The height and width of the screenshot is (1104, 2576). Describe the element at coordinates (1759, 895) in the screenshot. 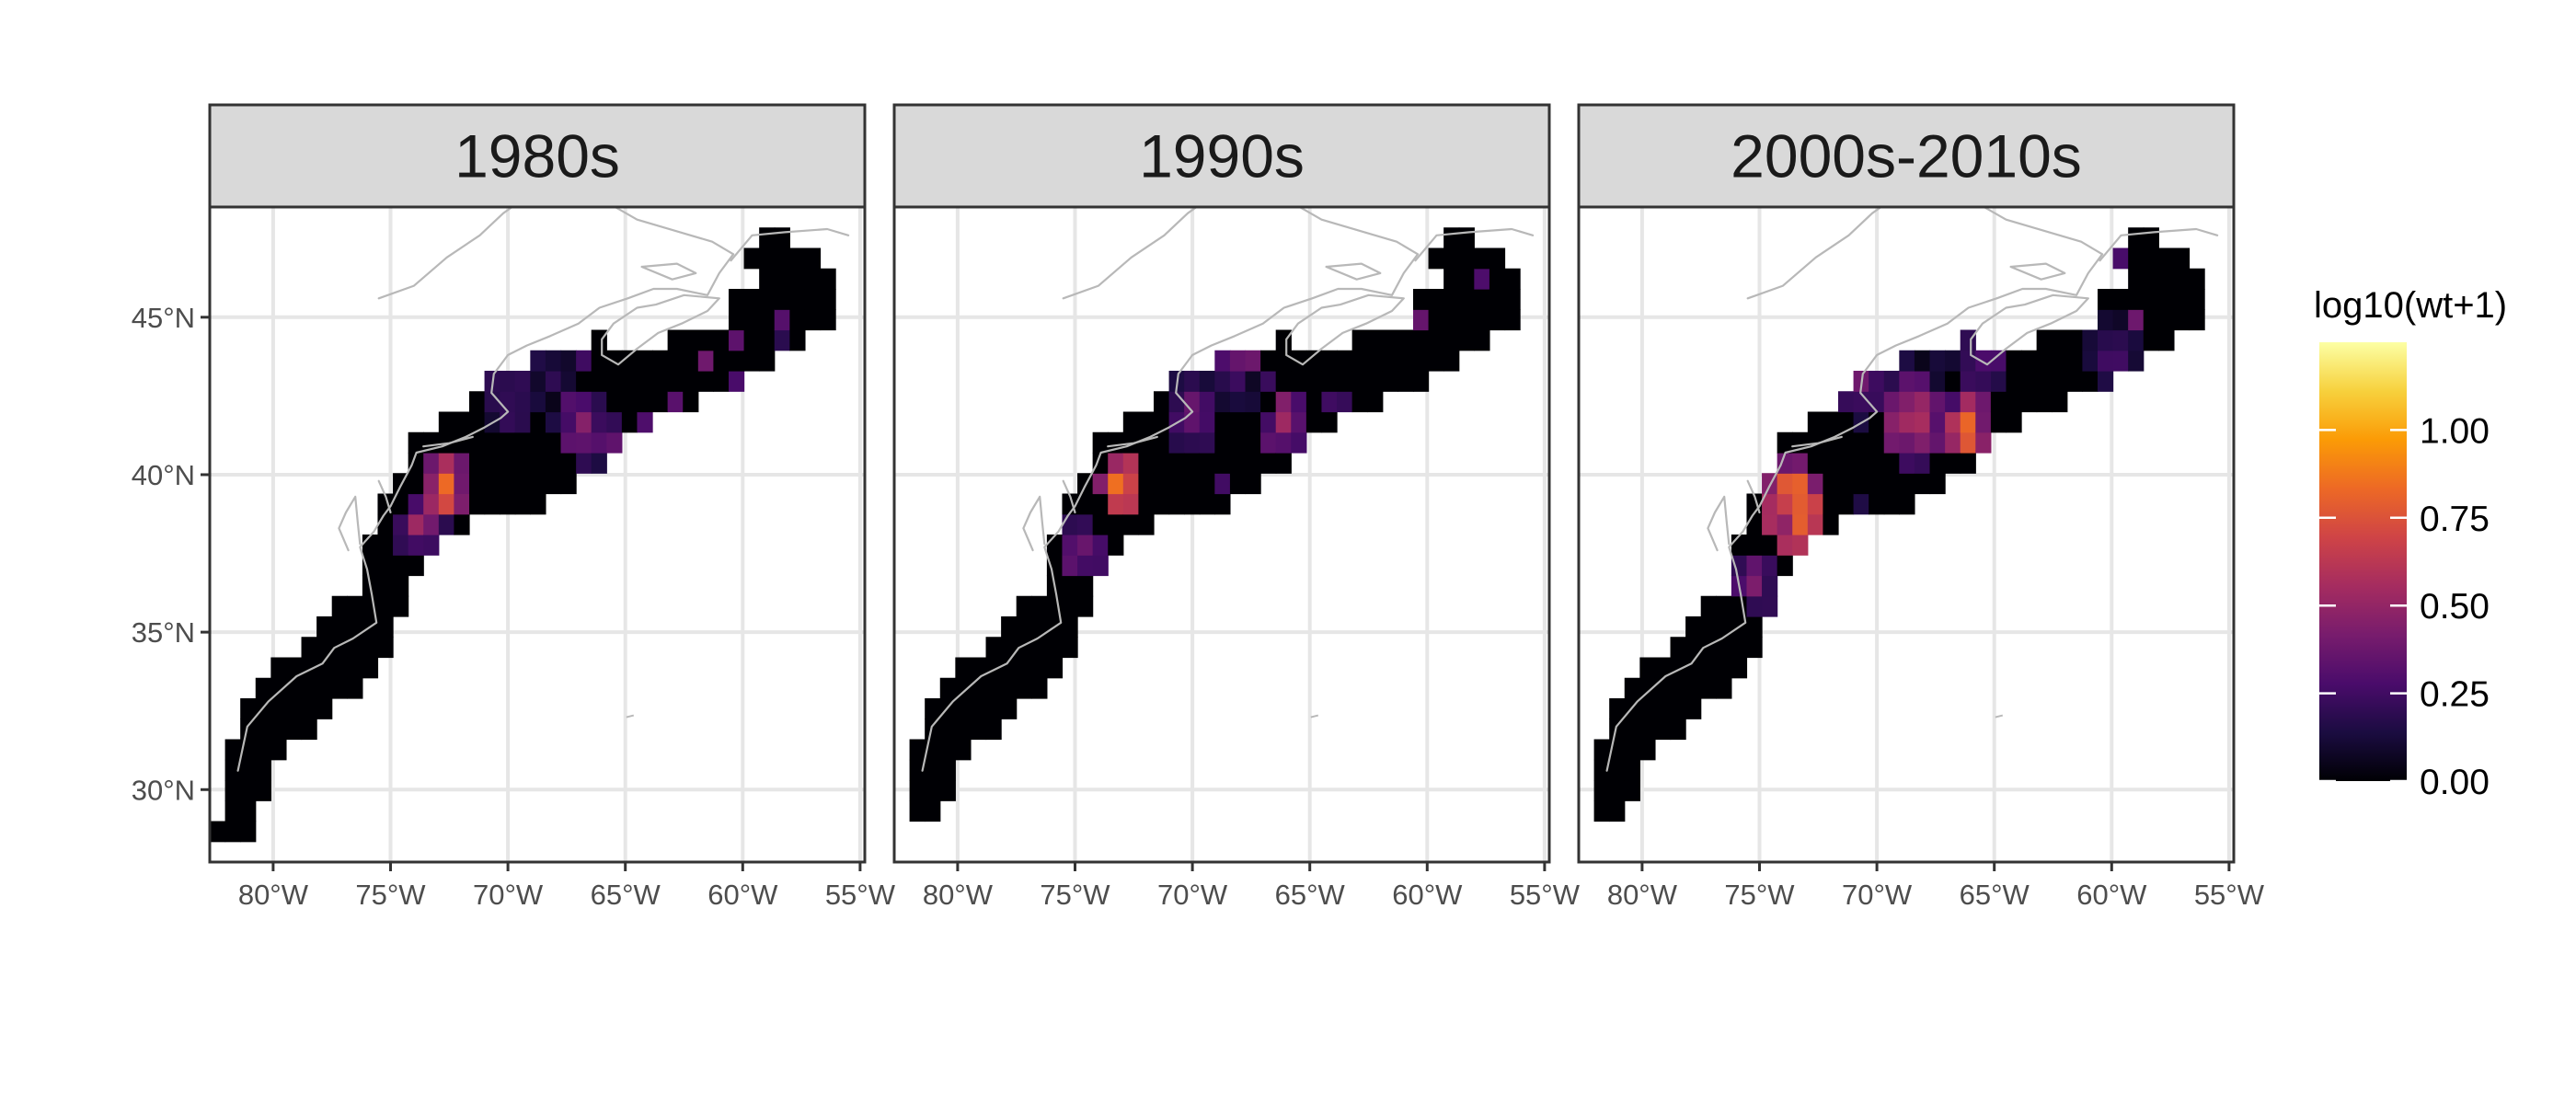

I see `x-tick-label: 75°W` at that location.